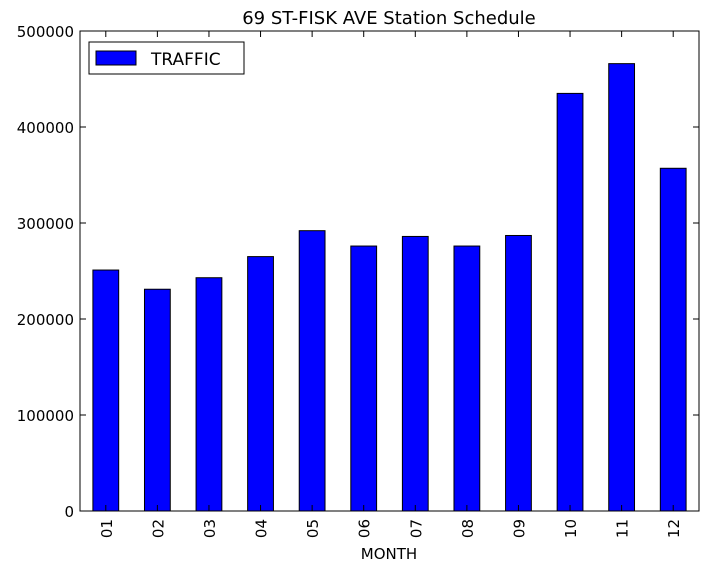 The width and height of the screenshot is (709, 573). Describe the element at coordinates (158, 528) in the screenshot. I see `x-tick-label-02: 02` at that location.